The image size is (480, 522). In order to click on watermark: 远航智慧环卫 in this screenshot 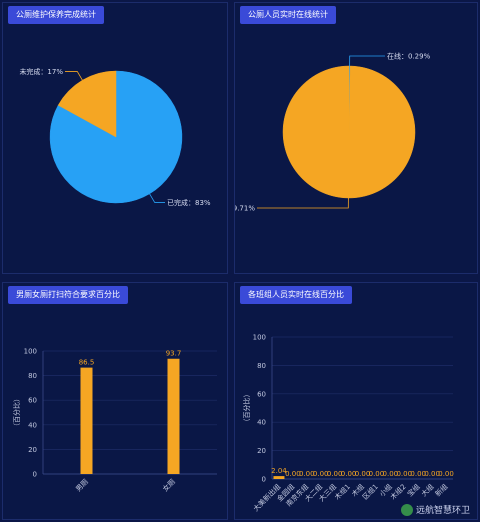, I will do `click(435, 509)`.